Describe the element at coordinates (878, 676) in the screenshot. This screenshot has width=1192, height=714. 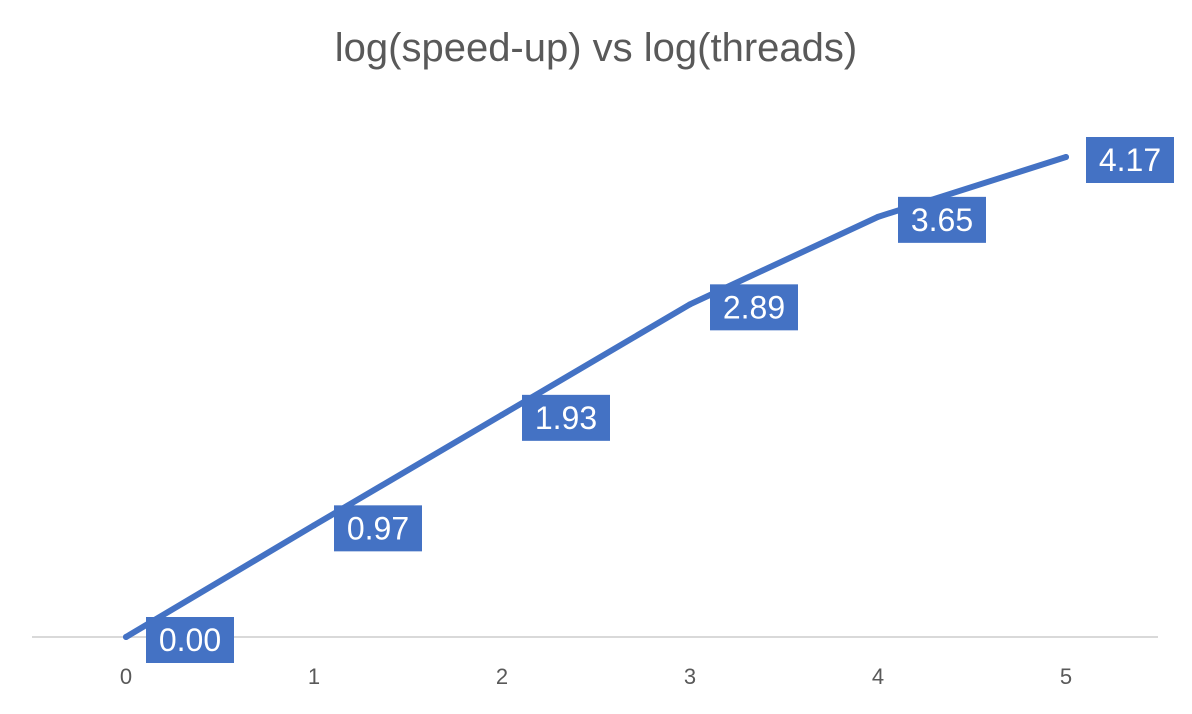
I see `x-tick-label: 4` at that location.